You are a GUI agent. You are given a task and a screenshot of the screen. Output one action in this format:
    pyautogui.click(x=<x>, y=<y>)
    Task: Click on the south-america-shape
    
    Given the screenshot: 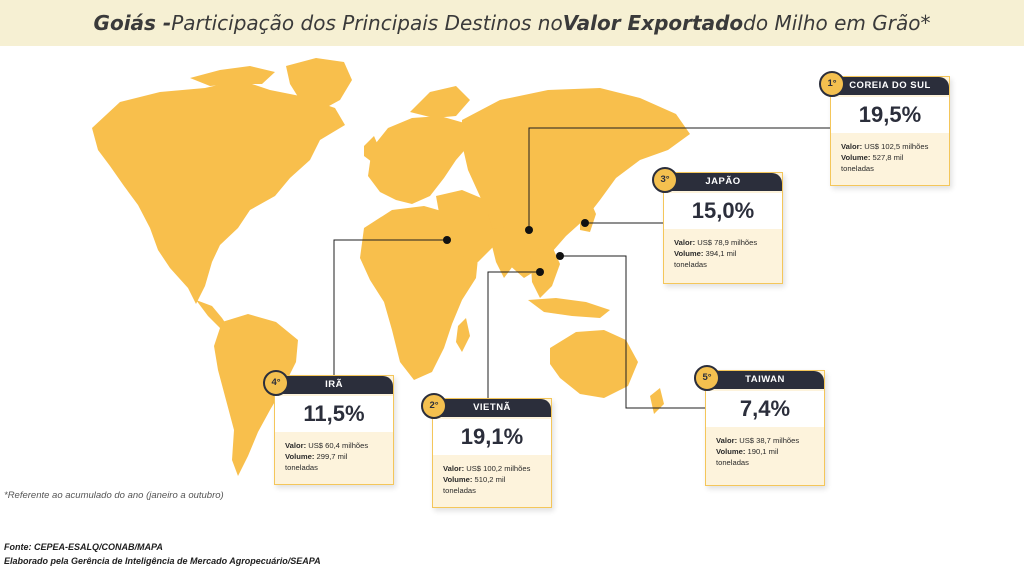 What is the action you would take?
    pyautogui.click(x=256, y=395)
    